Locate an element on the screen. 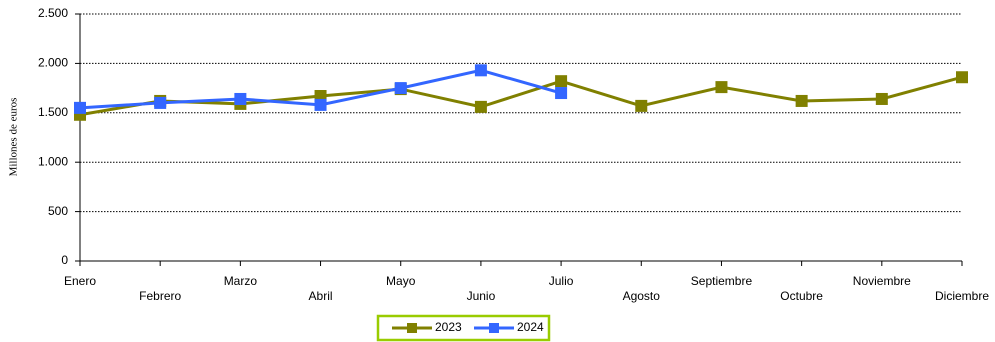 The image size is (995, 342). legend-label: 2023 is located at coordinates (448, 327).